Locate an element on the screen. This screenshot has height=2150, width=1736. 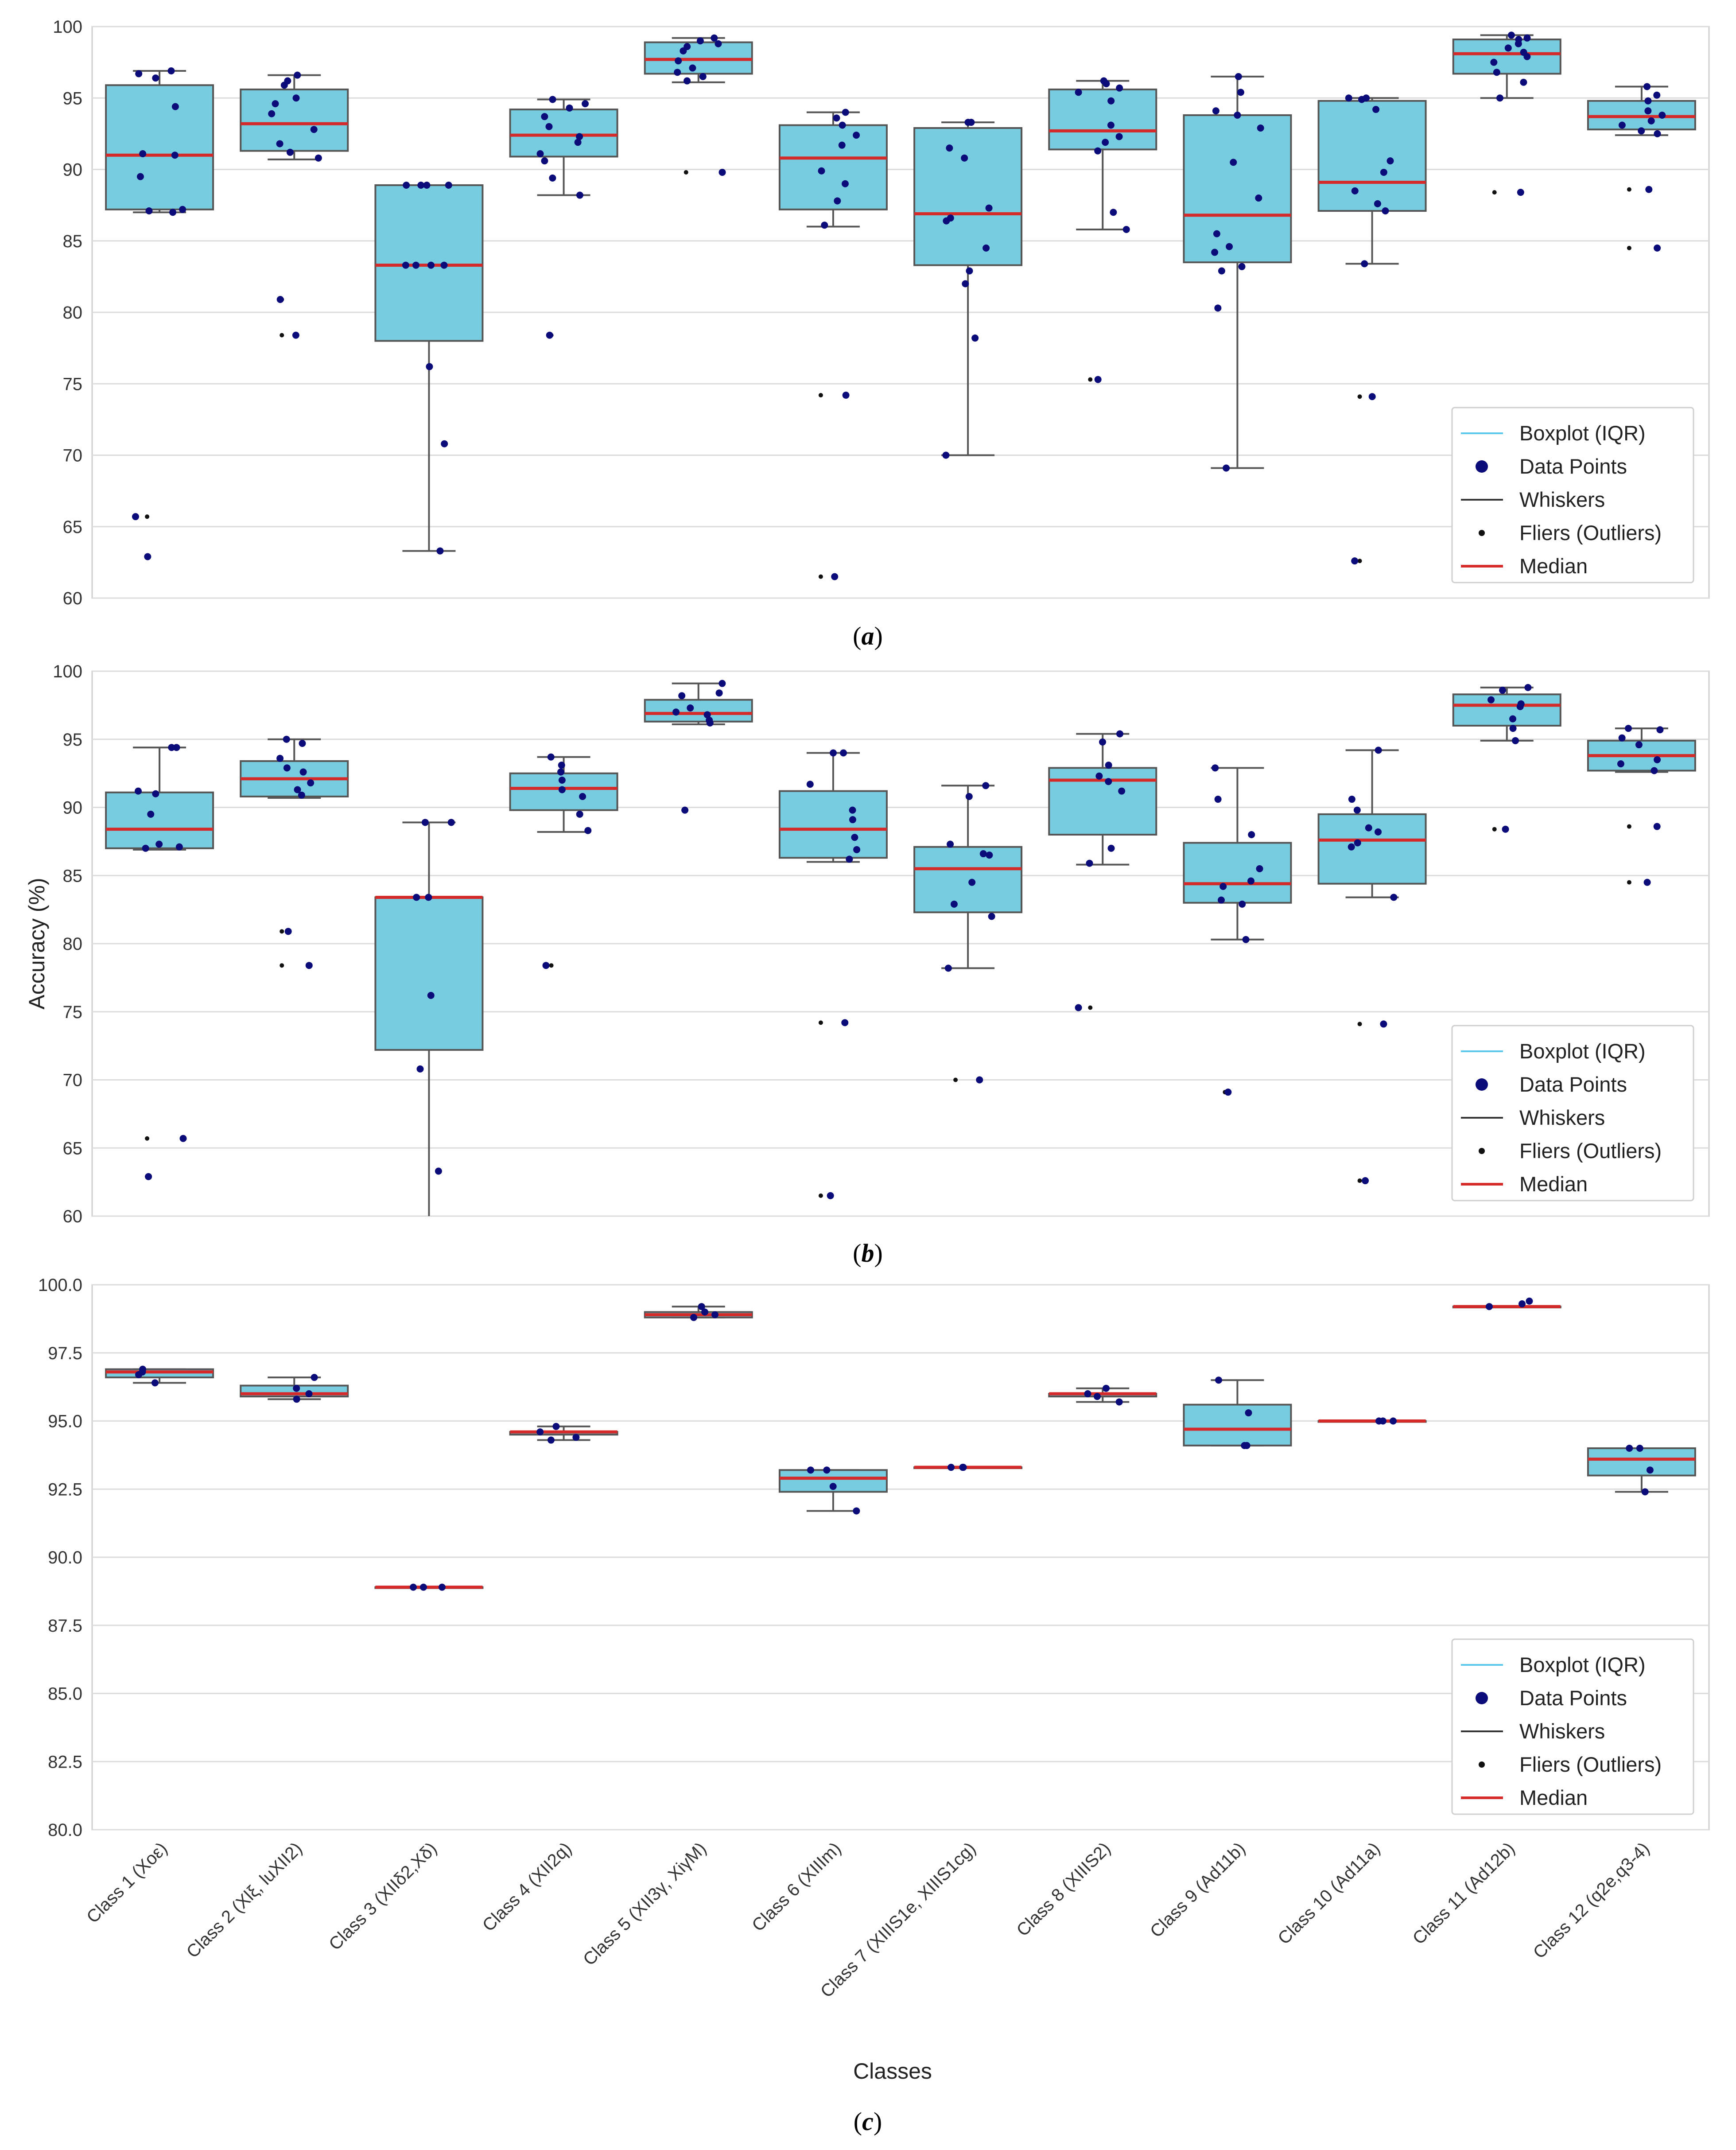
legend-data-points-swatch is located at coordinates (1482, 1698).